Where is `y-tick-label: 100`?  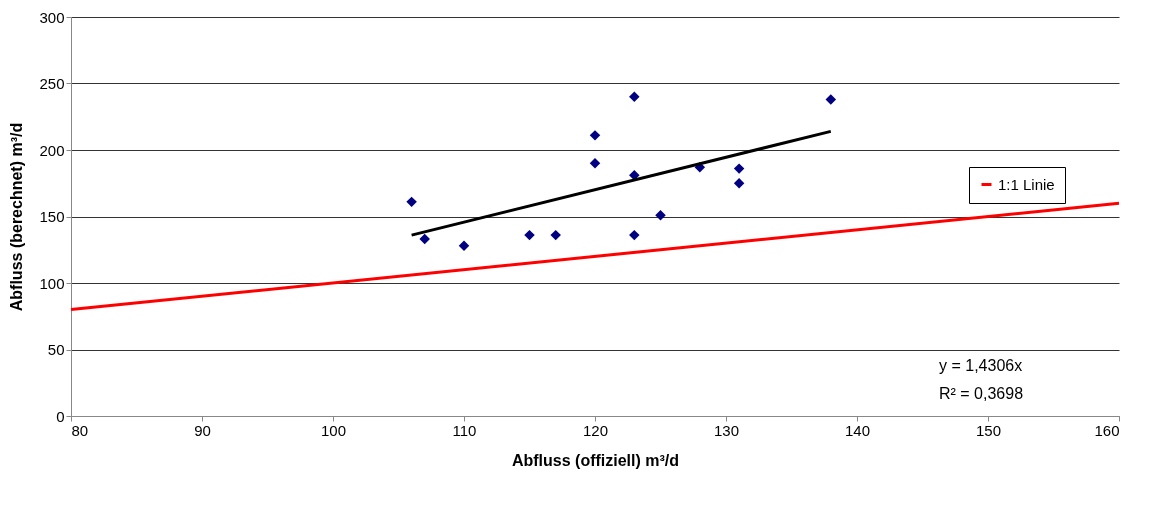 y-tick-label: 100 is located at coordinates (52, 283).